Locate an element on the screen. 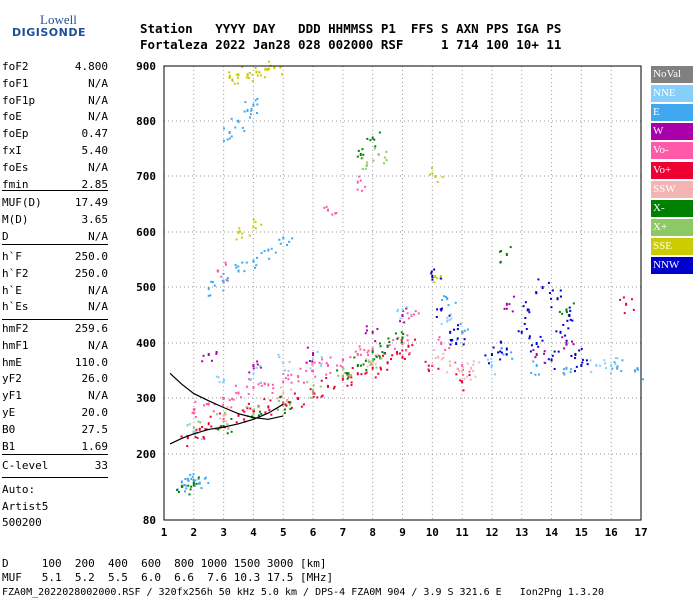 The width and height of the screenshot is (700, 600). param-separator is located at coordinates (55, 244).